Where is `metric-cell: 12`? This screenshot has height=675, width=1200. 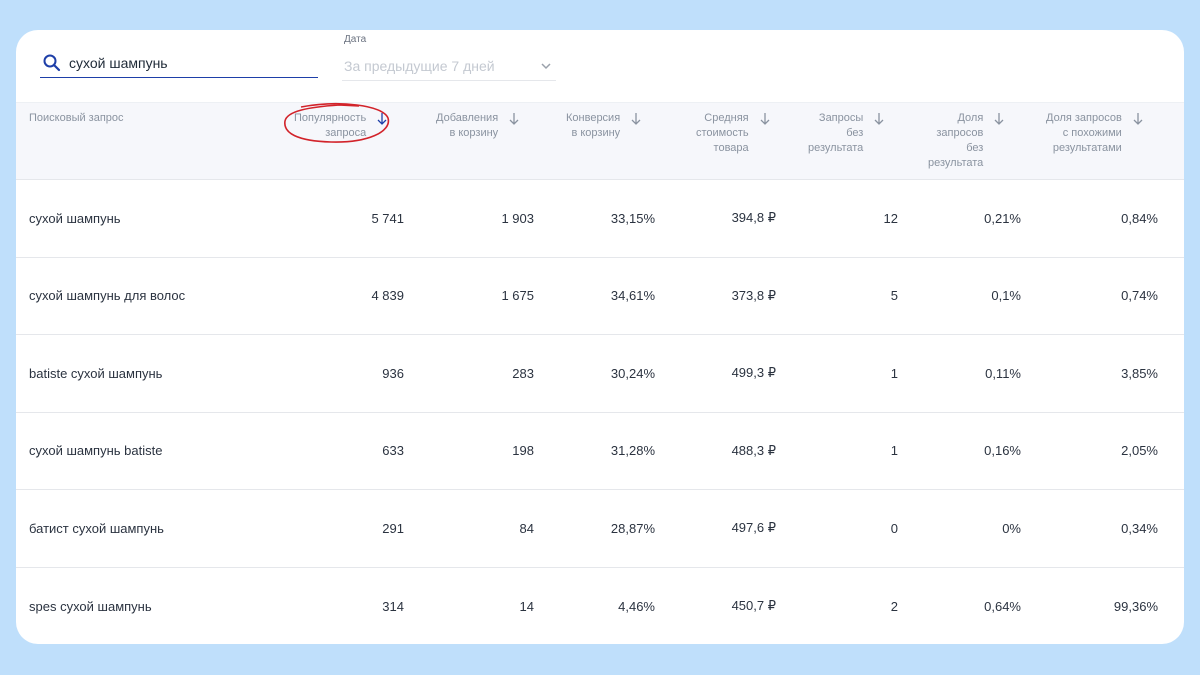
metric-cell: 12 is located at coordinates (890, 218).